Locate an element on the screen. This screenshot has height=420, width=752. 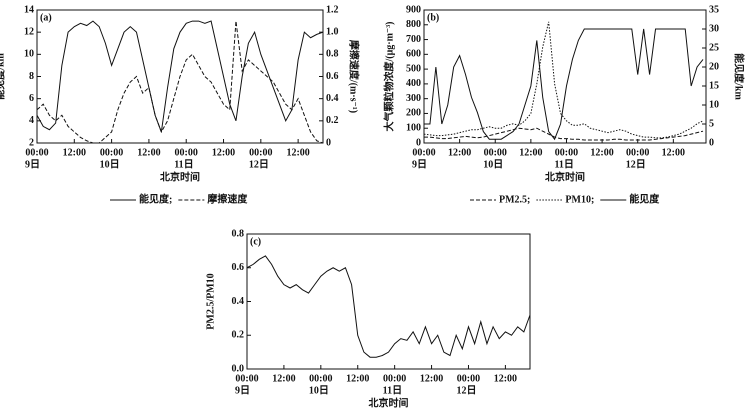
y-tick-label: 200 is located at coordinates (413, 113).